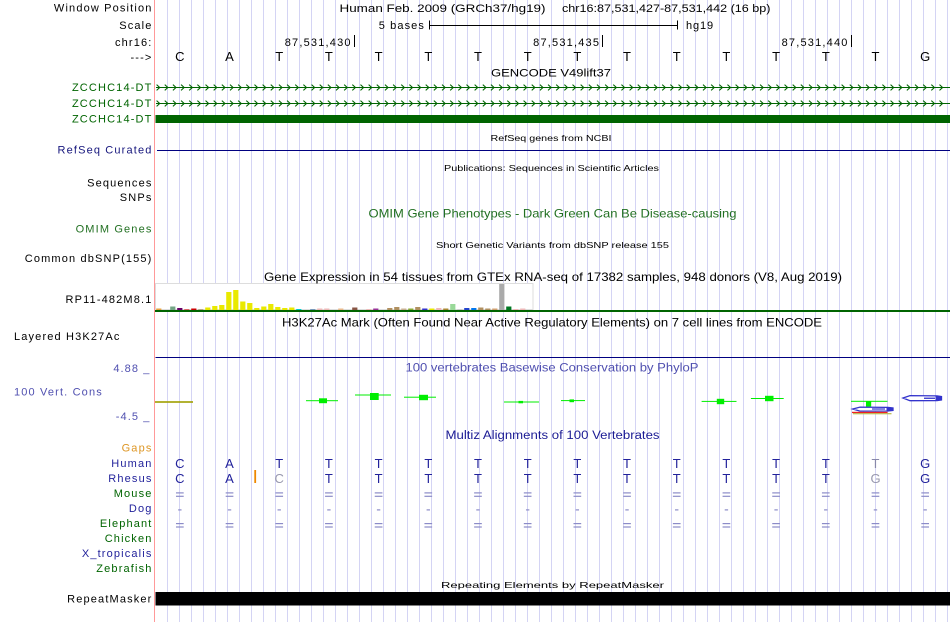 Image resolution: width=950 pixels, height=627 pixels. What do you see at coordinates (109, 300) in the screenshot?
I see `svg-text: RP11-482M8.1` at bounding box center [109, 300].